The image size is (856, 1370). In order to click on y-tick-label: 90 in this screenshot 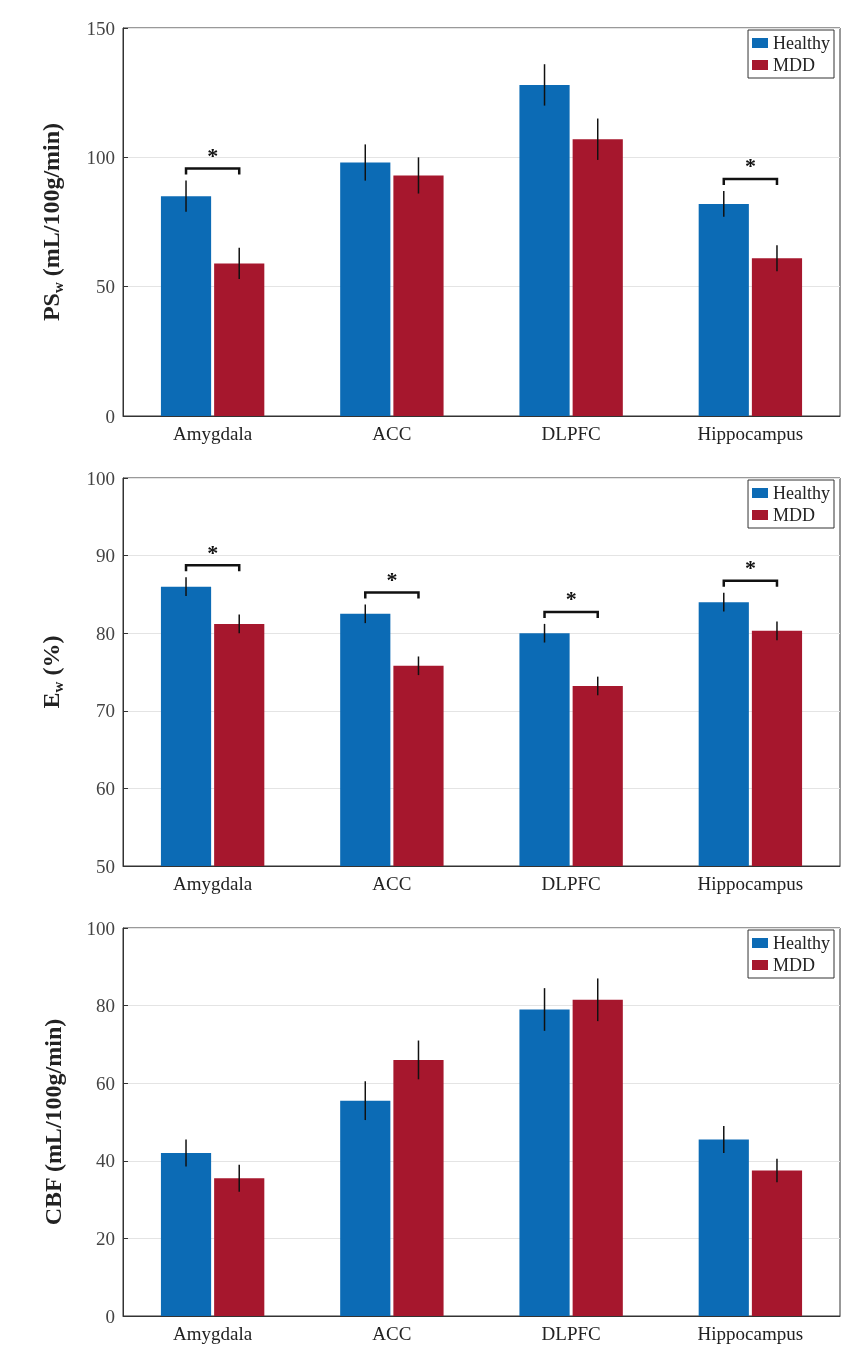, I will do `click(105, 556)`.